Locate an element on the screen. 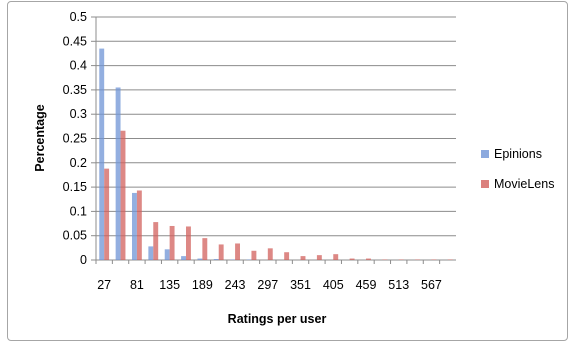  y-tick-labels: 0 0.05 0.1 0.15 0.2 0.25 0.3 0.35 0.4 0.45 0.5 is located at coordinates (75, 138).